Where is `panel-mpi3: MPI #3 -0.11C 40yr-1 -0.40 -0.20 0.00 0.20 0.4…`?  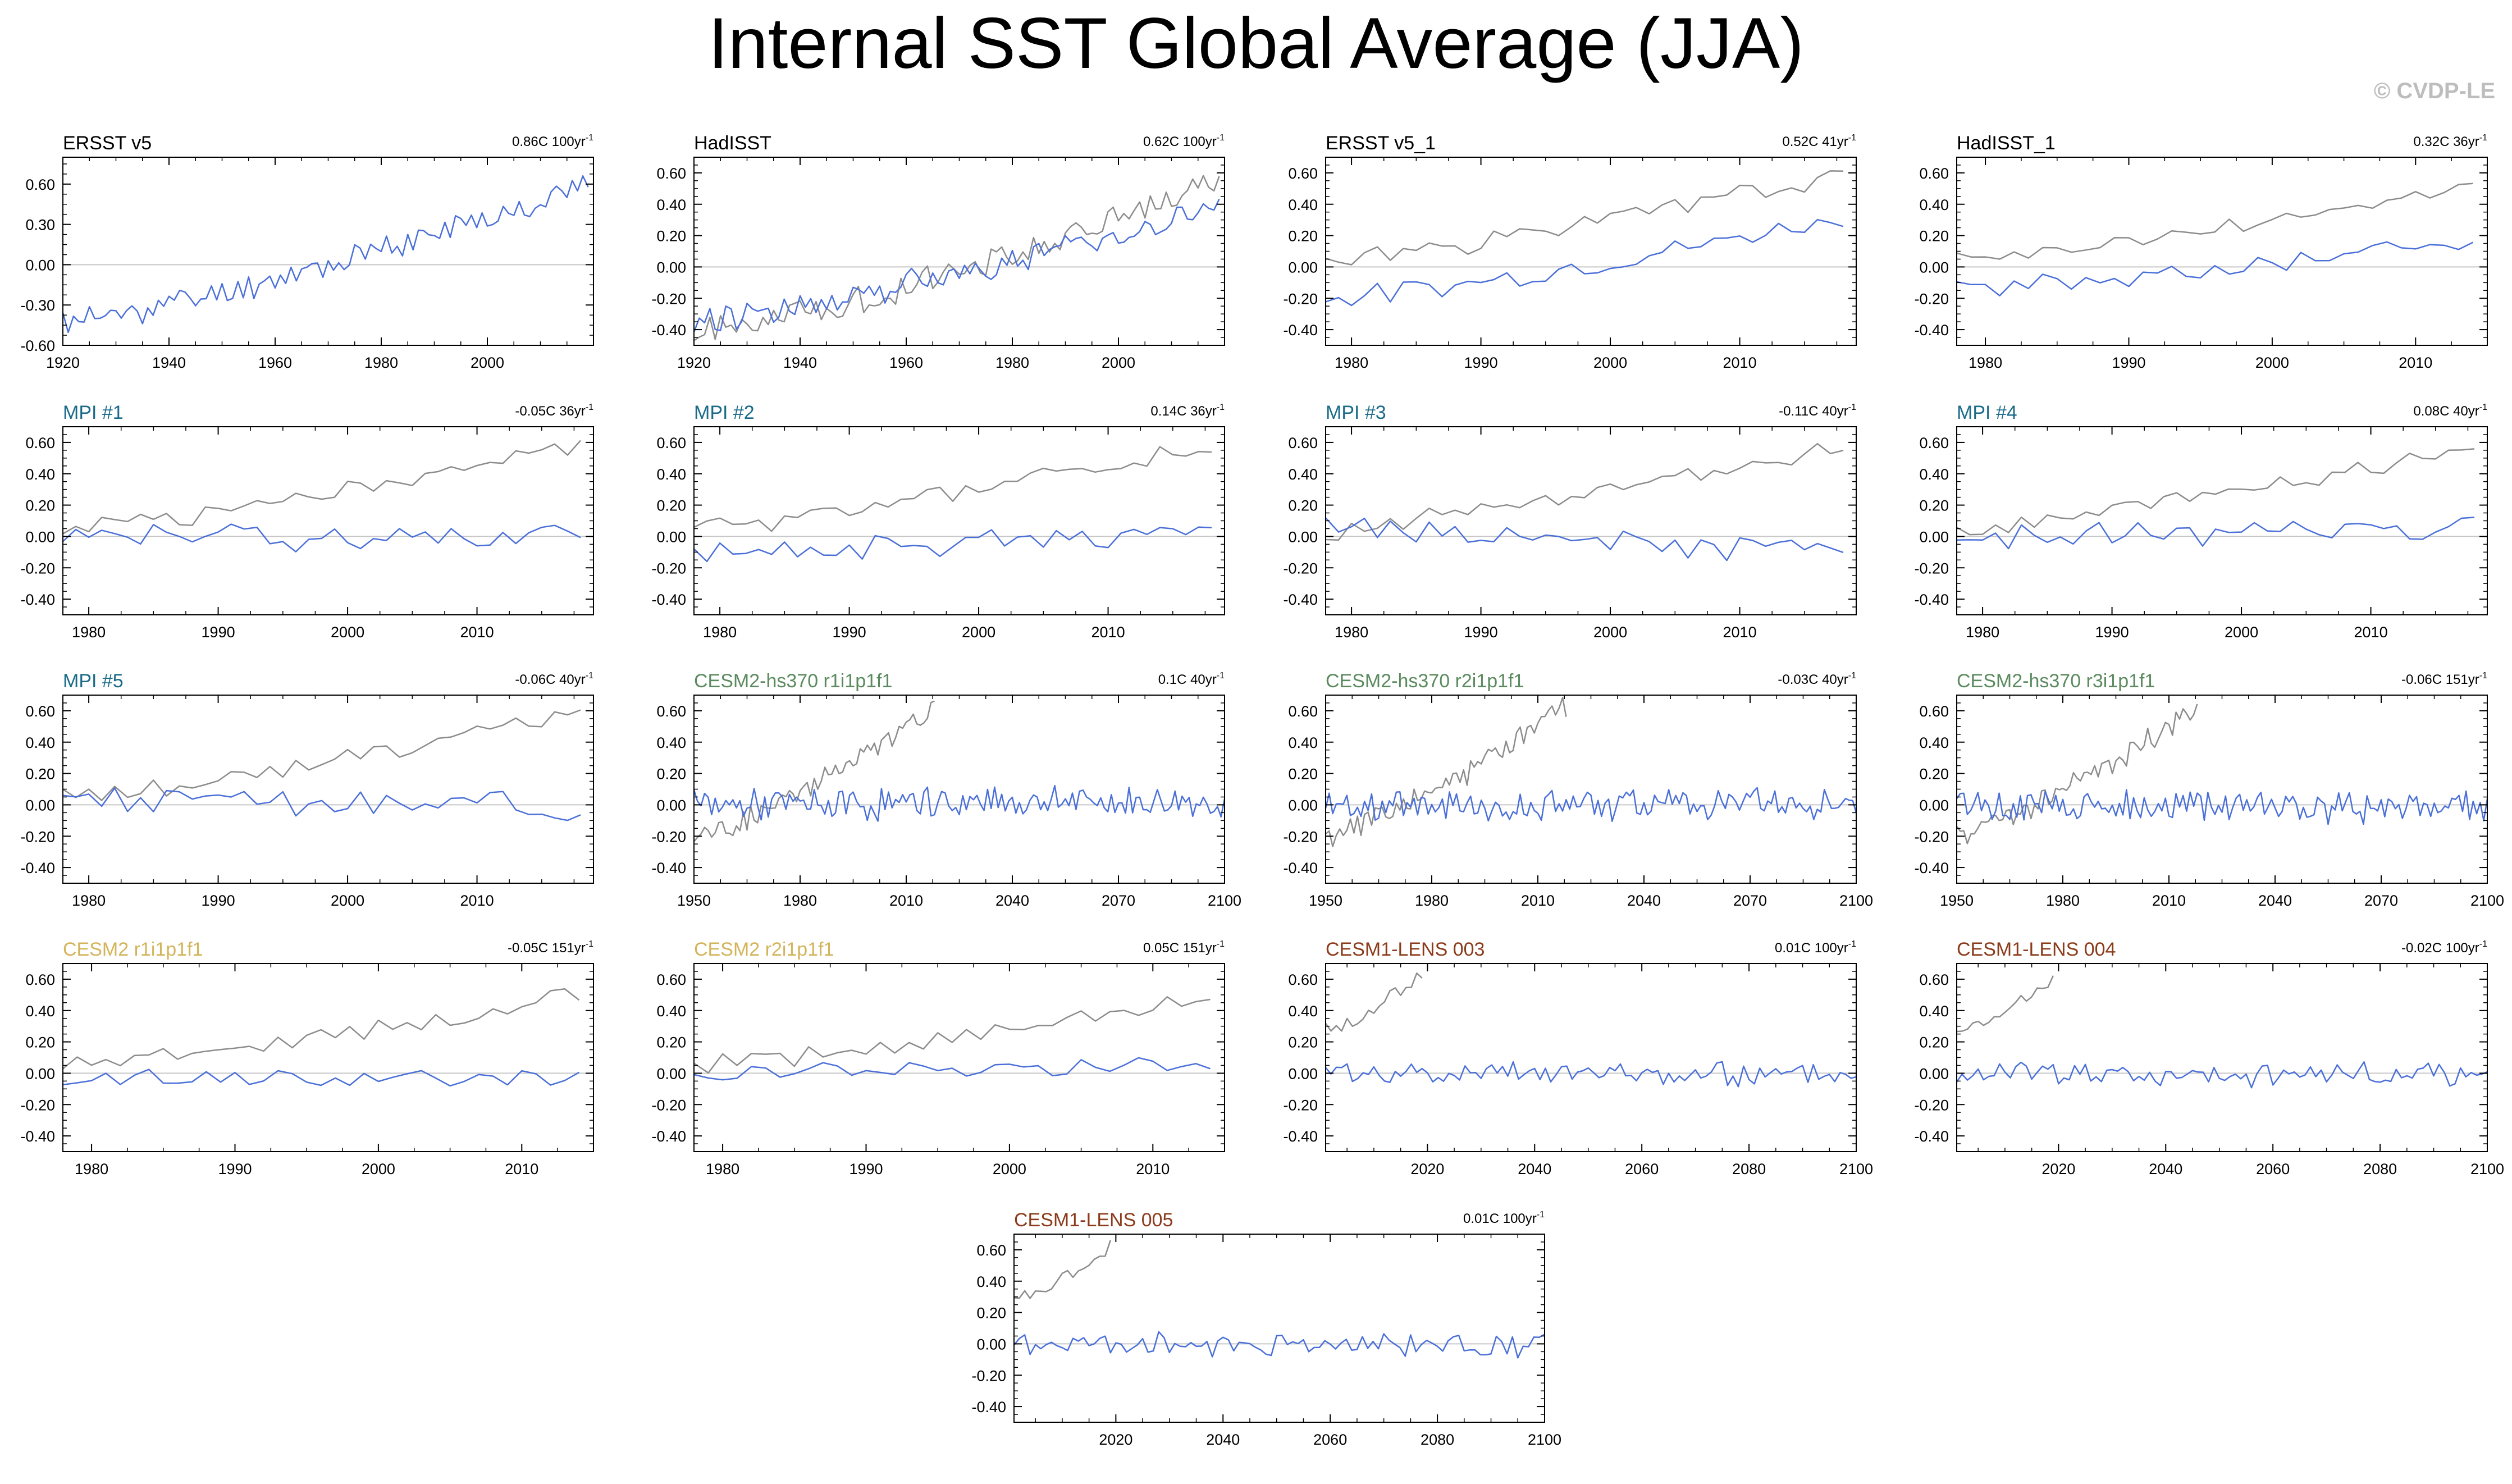 panel-mpi3: MPI #3 -0.11C 40yr-1 -0.40 -0.20 0.00 0.20 0.4… is located at coordinates (1570, 521).